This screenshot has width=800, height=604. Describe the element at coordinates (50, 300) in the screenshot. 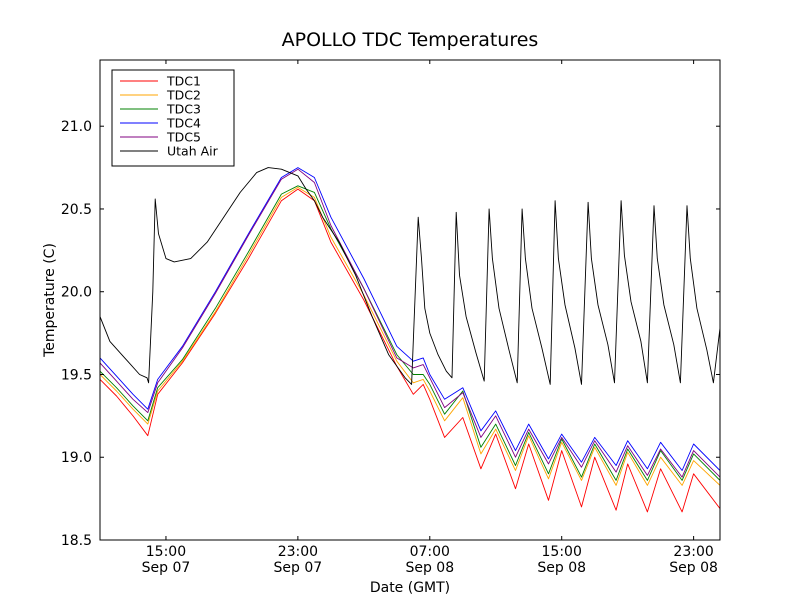

I see `y-axis-label: Temperature (C)` at that location.